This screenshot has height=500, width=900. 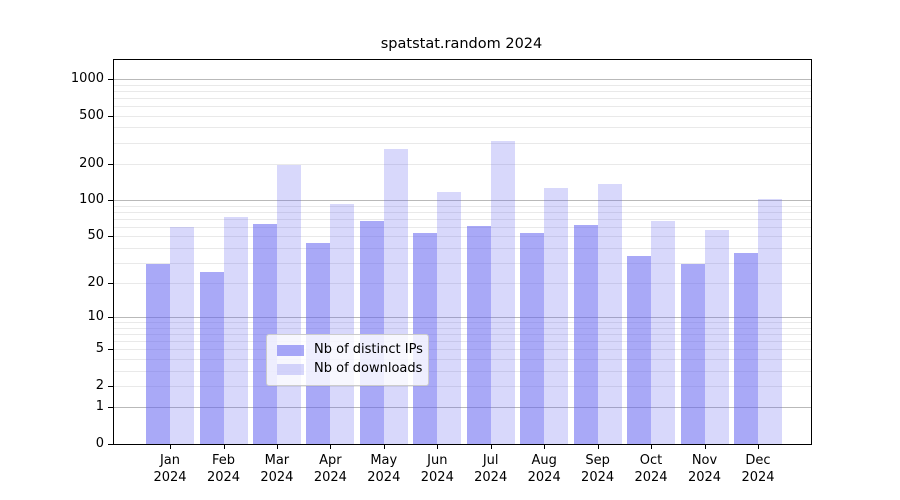 What do you see at coordinates (368, 368) in the screenshot?
I see `legend-label-downloads: Nb of downloads` at bounding box center [368, 368].